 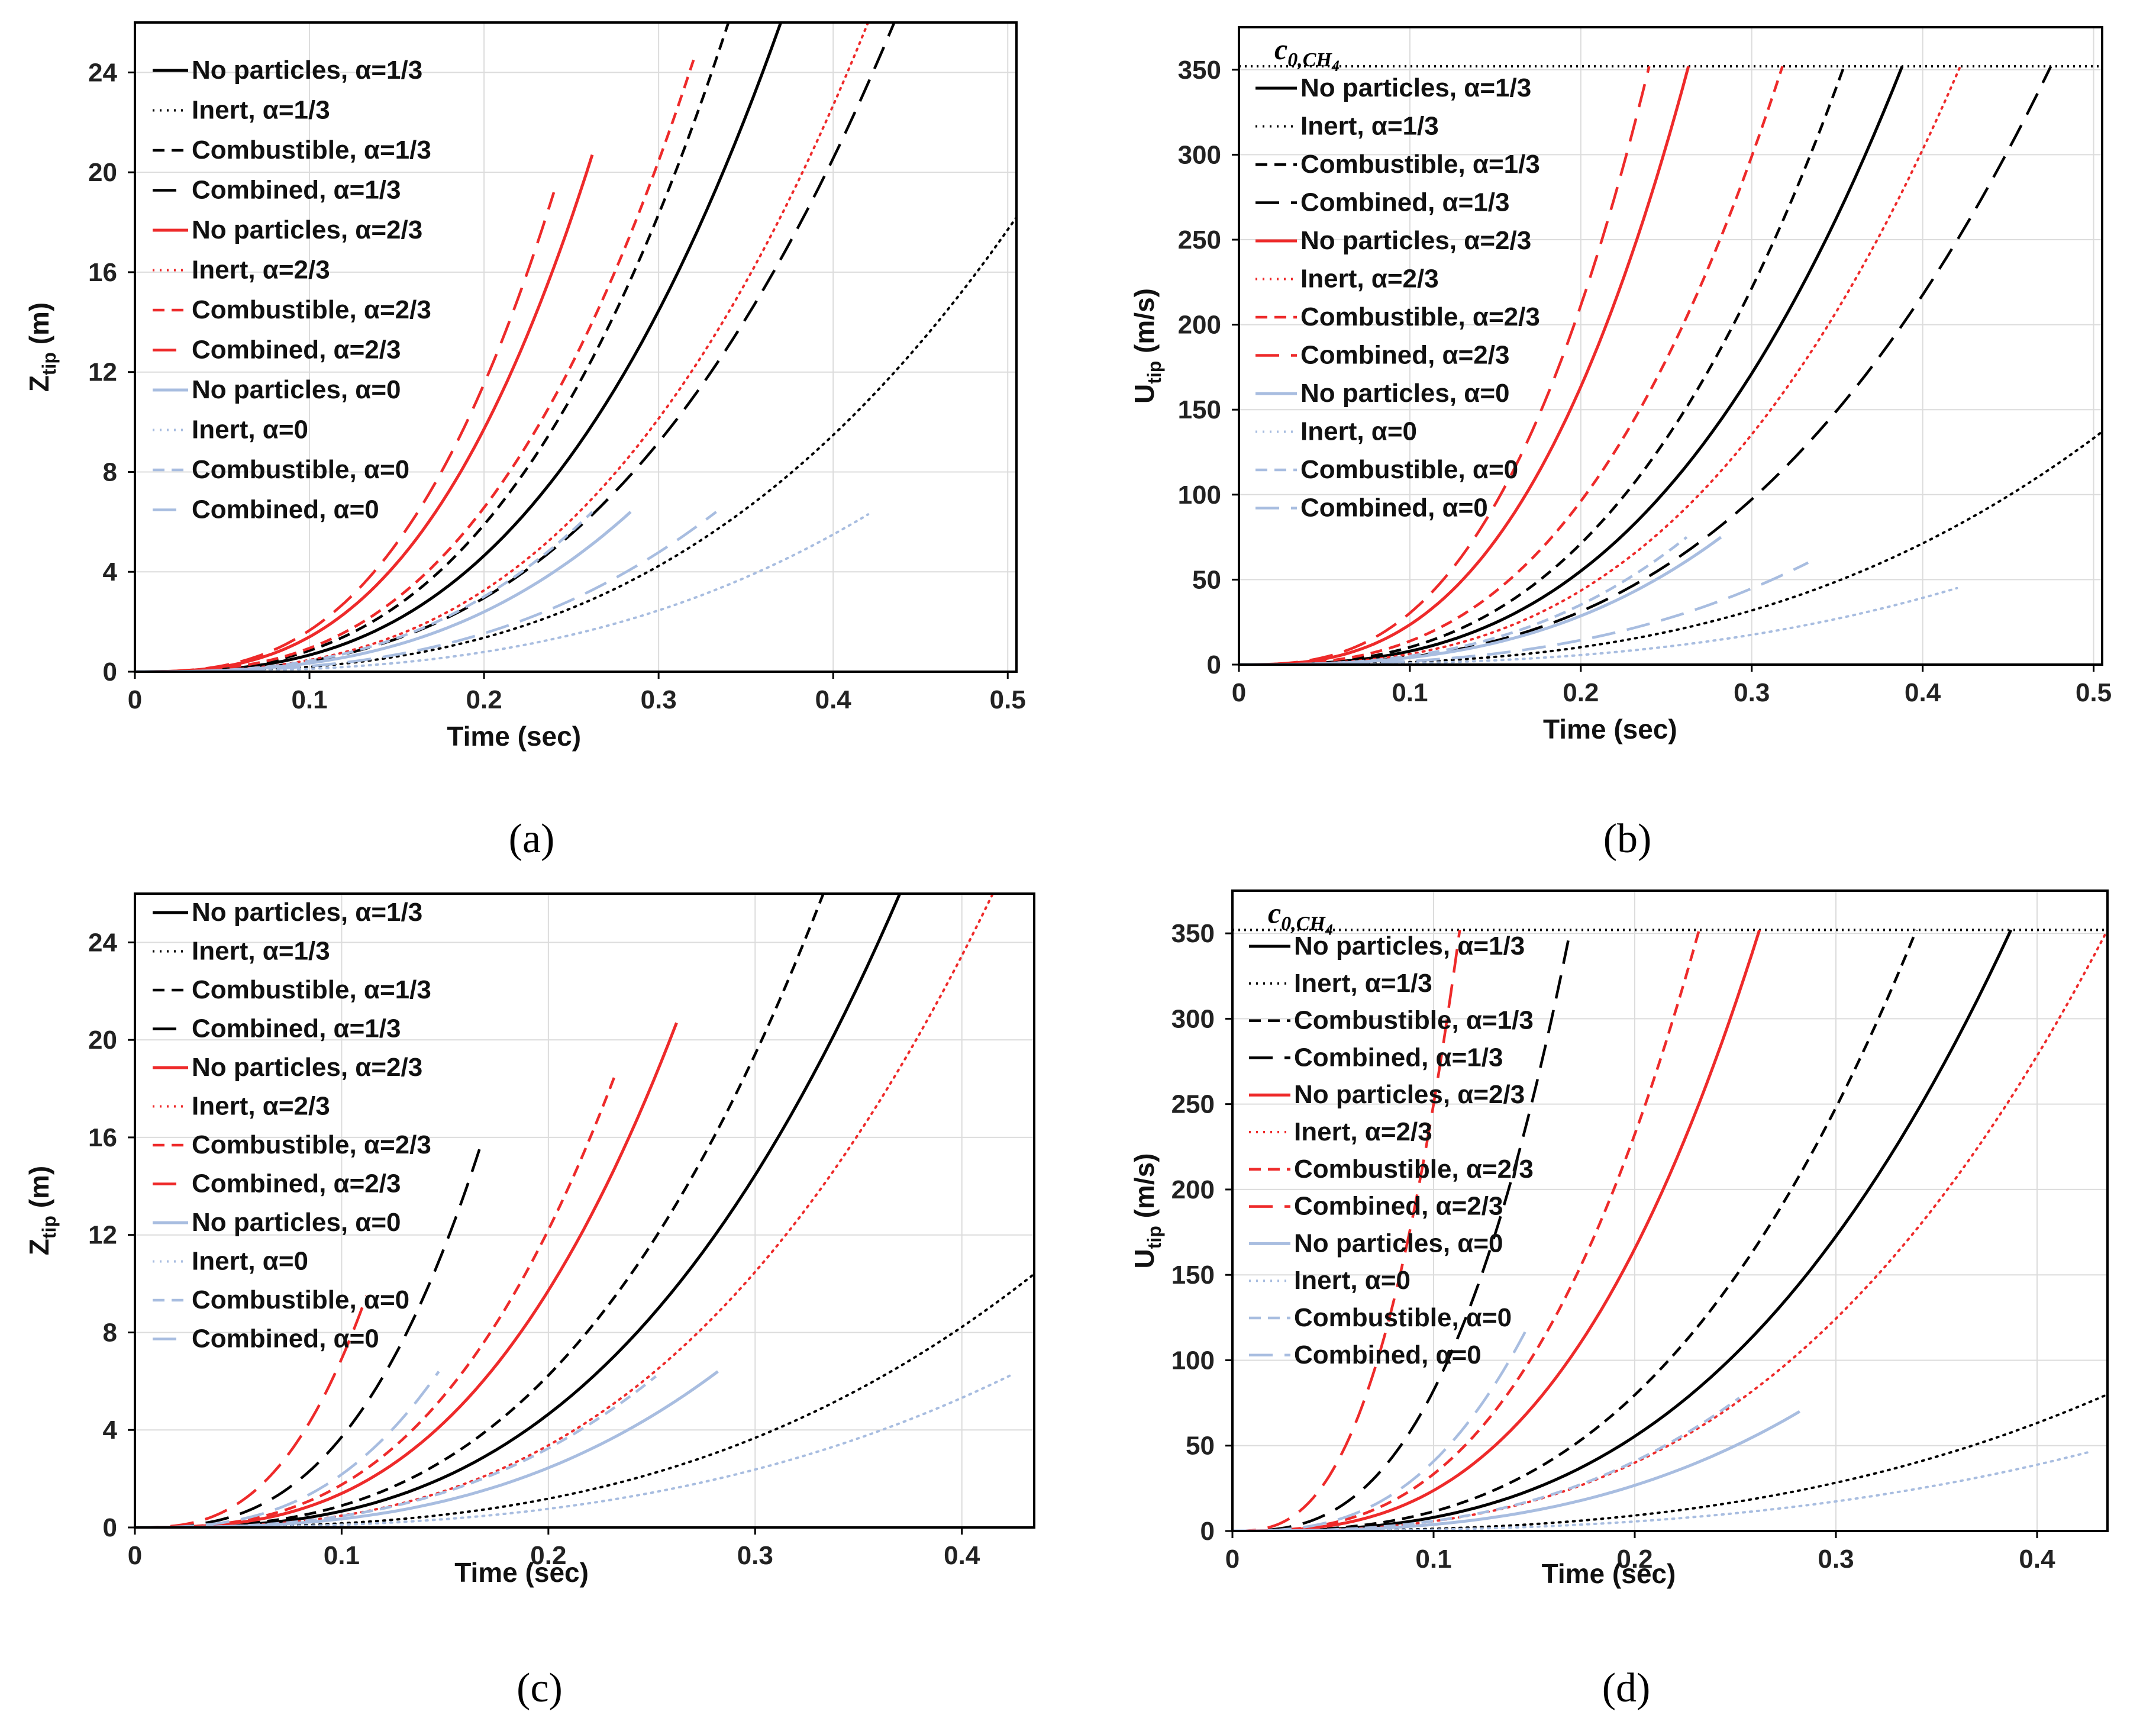 I want to click on y-tick-label: 200, so click(x=1193, y=1189).